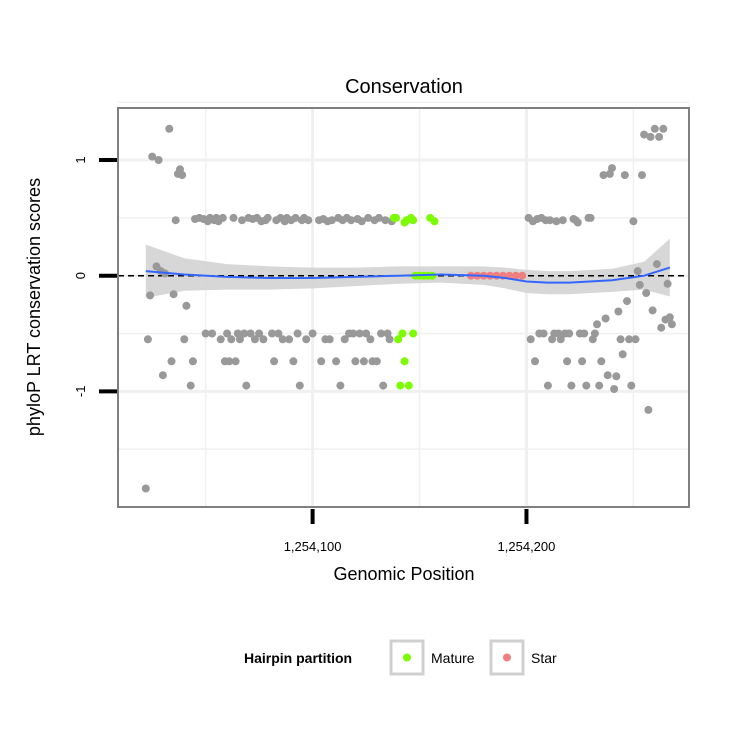 Image resolution: width=750 pixels, height=755 pixels. What do you see at coordinates (400, 657) in the screenshot?
I see `legend: Hairpin partition Mature Star` at bounding box center [400, 657].